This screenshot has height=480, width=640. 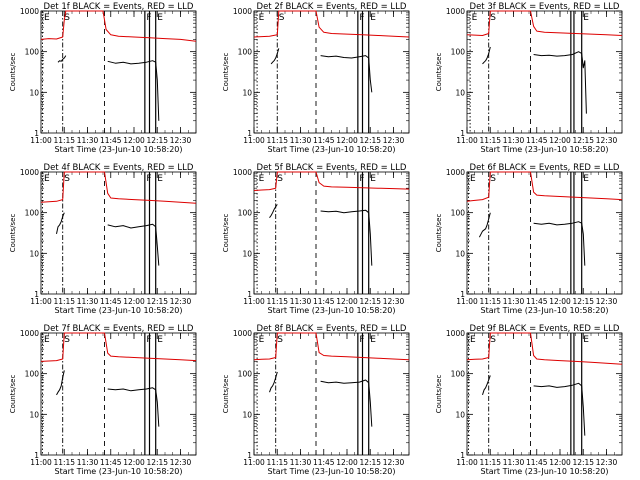 What do you see at coordinates (181, 462) in the screenshot?
I see `x-tick-label: 12:30` at bounding box center [181, 462].